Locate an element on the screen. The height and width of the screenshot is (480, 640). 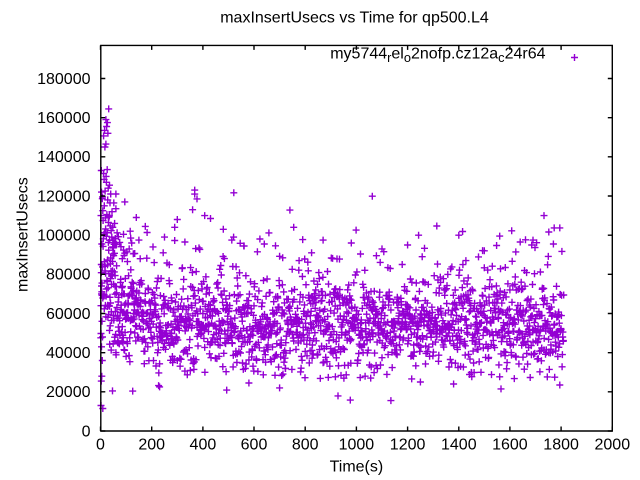
svg-text: 400 is located at coordinates (203, 445).